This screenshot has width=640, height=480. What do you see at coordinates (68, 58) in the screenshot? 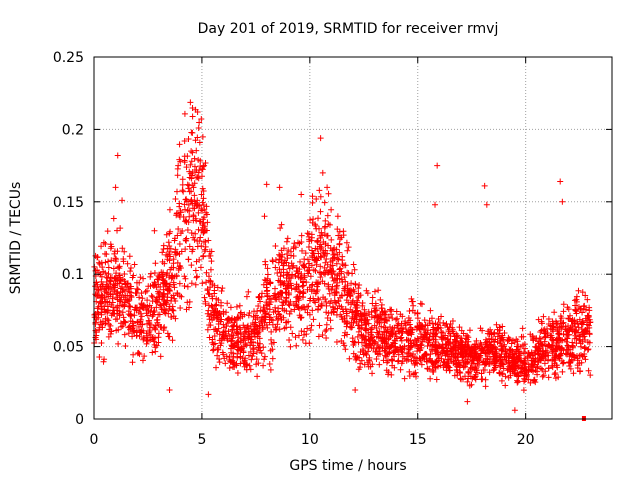
I see `y-tick-label: 0.25` at bounding box center [68, 58].